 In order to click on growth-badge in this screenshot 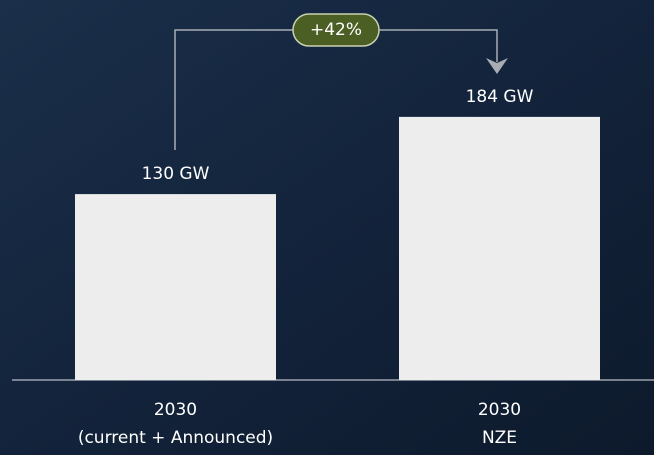, I will do `click(336, 30)`.